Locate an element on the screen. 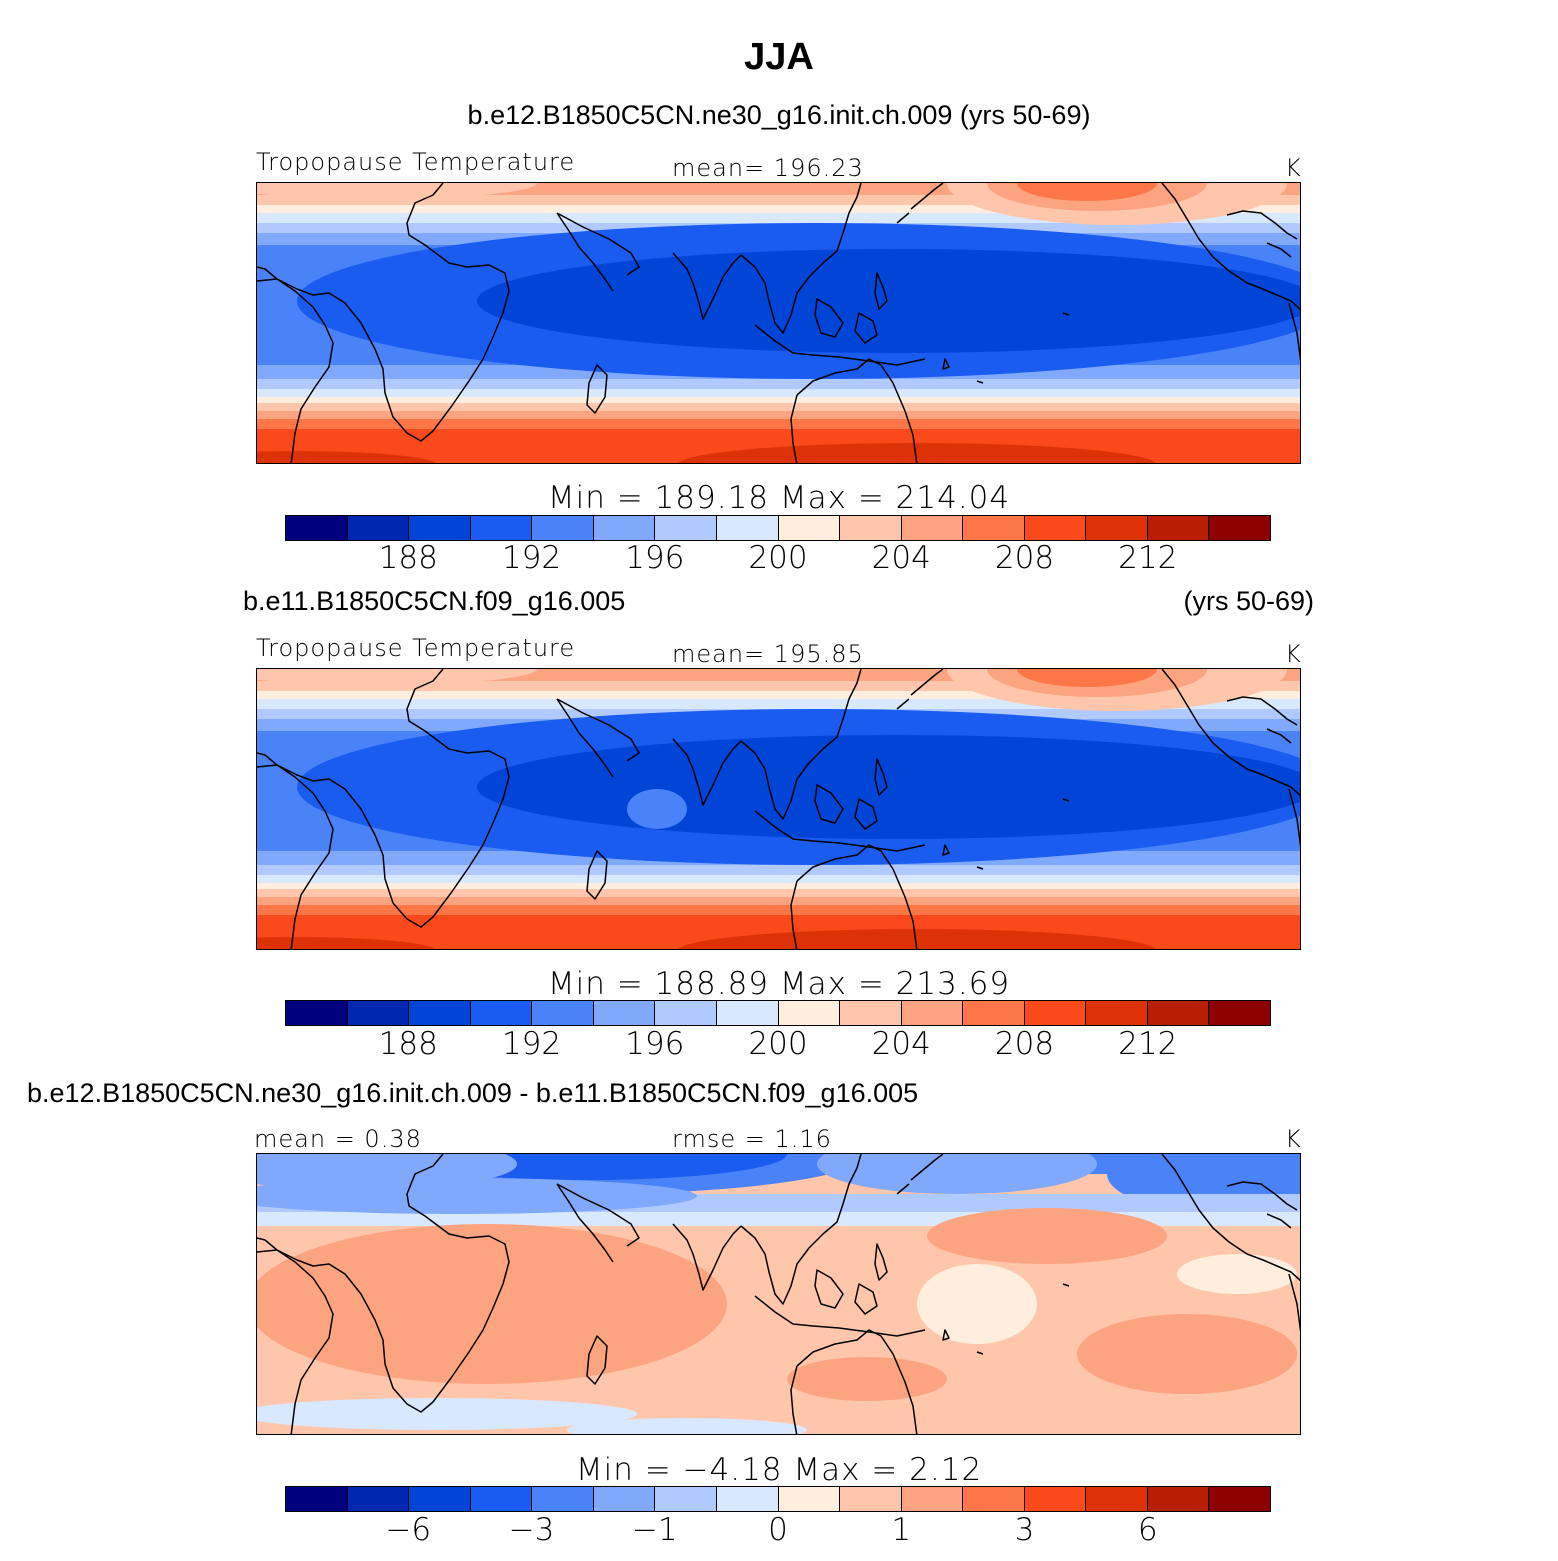 The height and width of the screenshot is (1561, 1558). panel2-variable-label: Tropopause Temperature is located at coordinates (416, 648).